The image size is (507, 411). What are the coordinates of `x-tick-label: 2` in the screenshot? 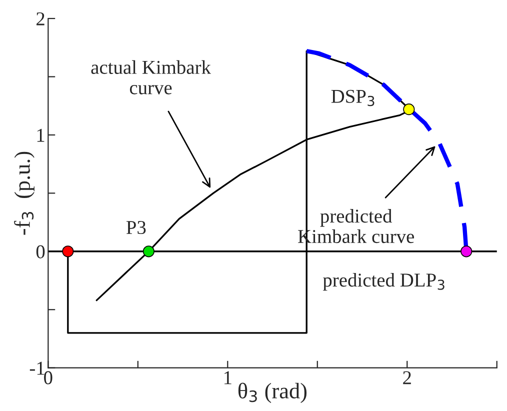 It's located at (407, 377).